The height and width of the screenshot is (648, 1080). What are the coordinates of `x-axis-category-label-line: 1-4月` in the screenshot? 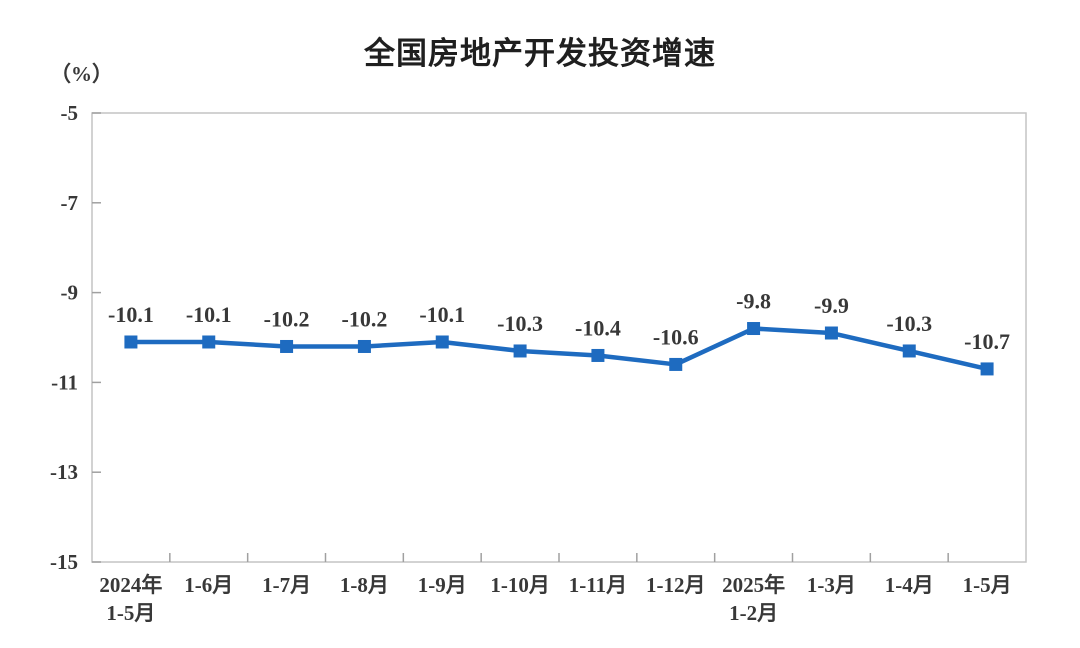 It's located at (909, 585).